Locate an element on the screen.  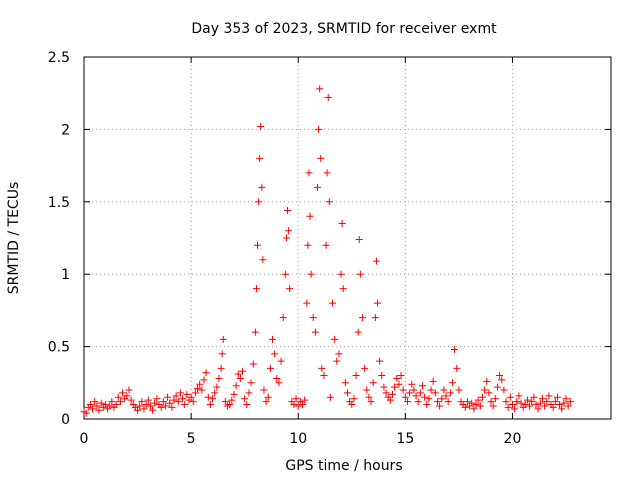
x-tick-label: 15 is located at coordinates (405, 439).